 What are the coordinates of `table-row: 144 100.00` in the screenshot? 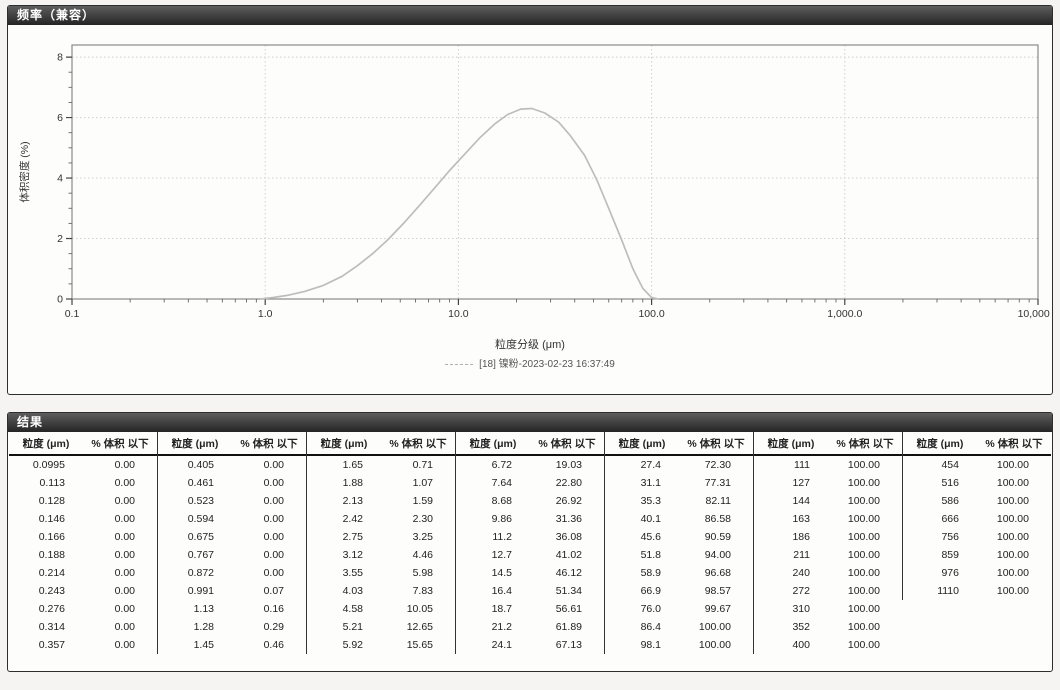 It's located at (828, 501).